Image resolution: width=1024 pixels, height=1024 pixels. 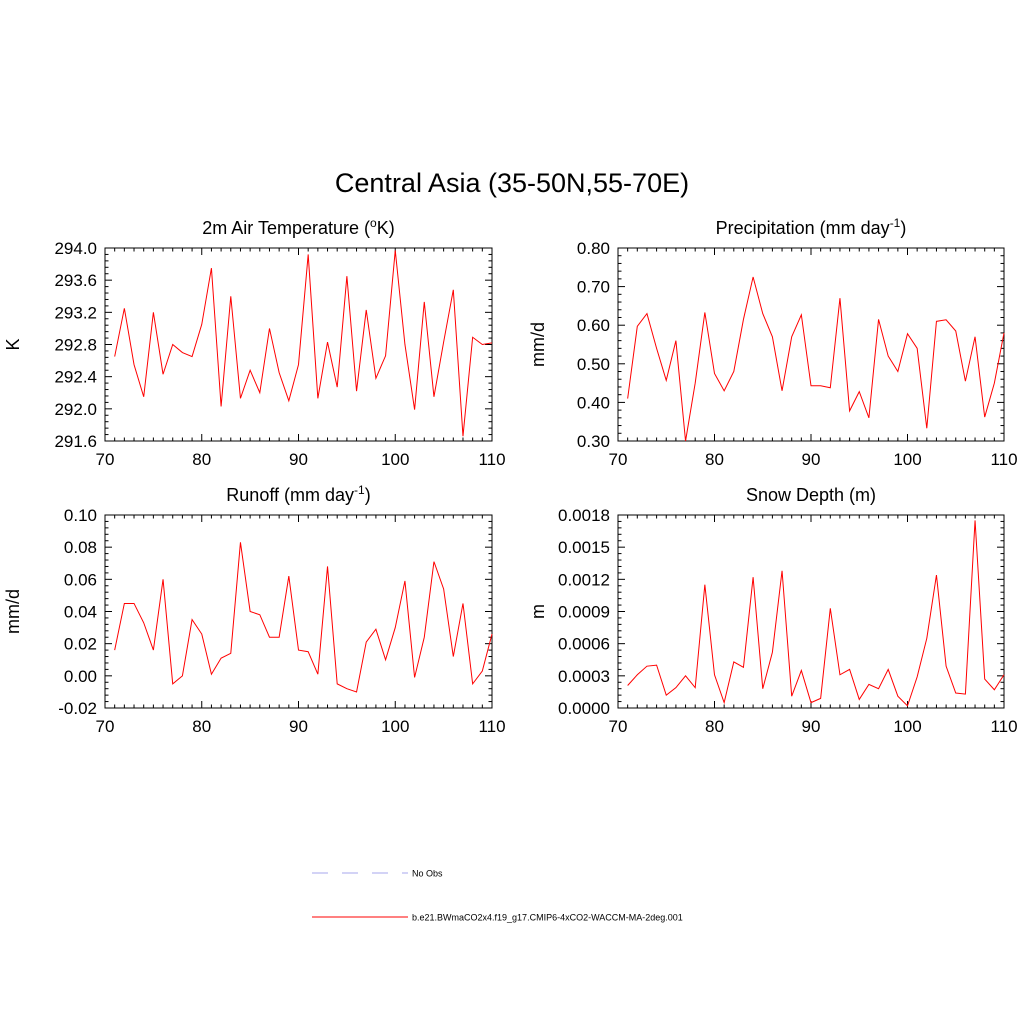 What do you see at coordinates (593, 248) in the screenshot?
I see `y-tick-label: 0.80` at bounding box center [593, 248].